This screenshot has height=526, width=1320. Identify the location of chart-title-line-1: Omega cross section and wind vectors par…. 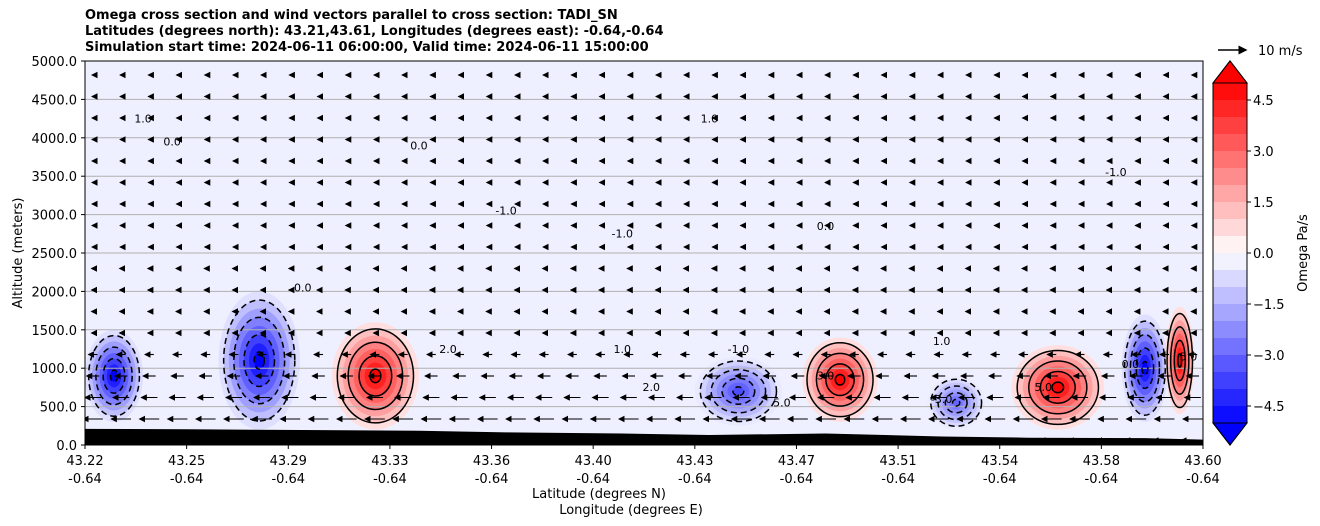
(351, 15).